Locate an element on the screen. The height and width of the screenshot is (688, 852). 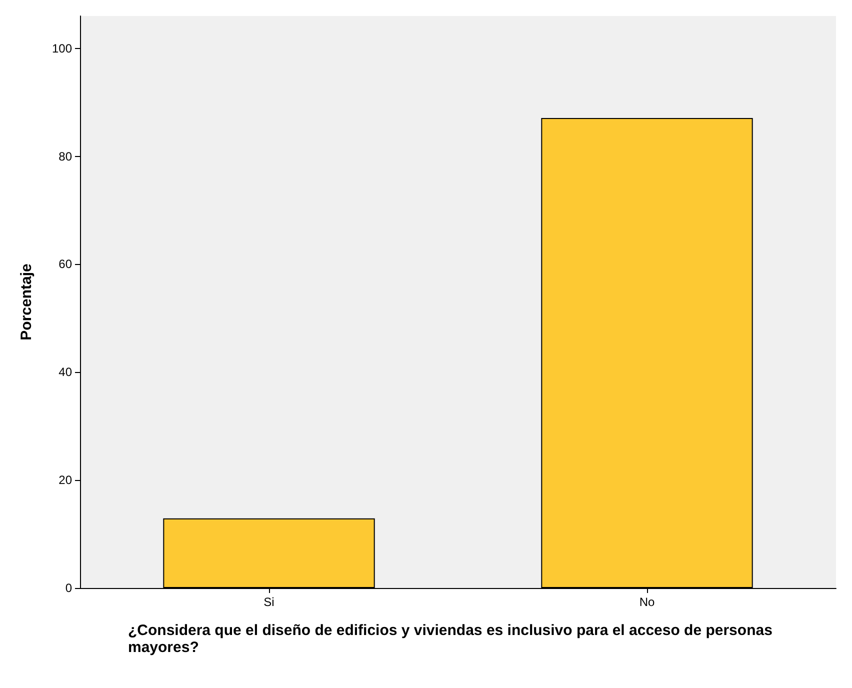
y-tick-label: 80 is located at coordinates (65, 156).